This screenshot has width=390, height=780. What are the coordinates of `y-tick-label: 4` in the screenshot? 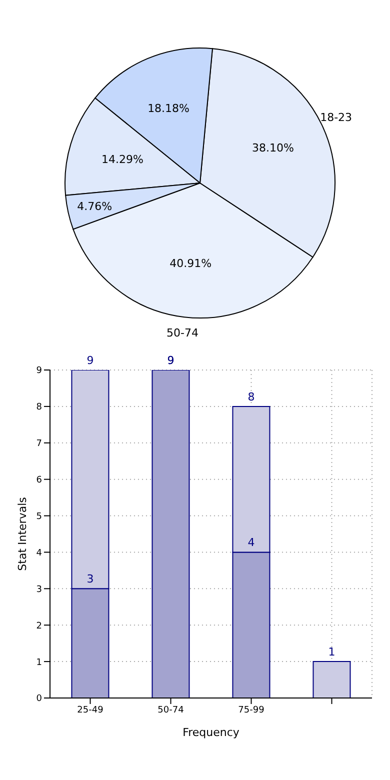 It's located at (39, 553).